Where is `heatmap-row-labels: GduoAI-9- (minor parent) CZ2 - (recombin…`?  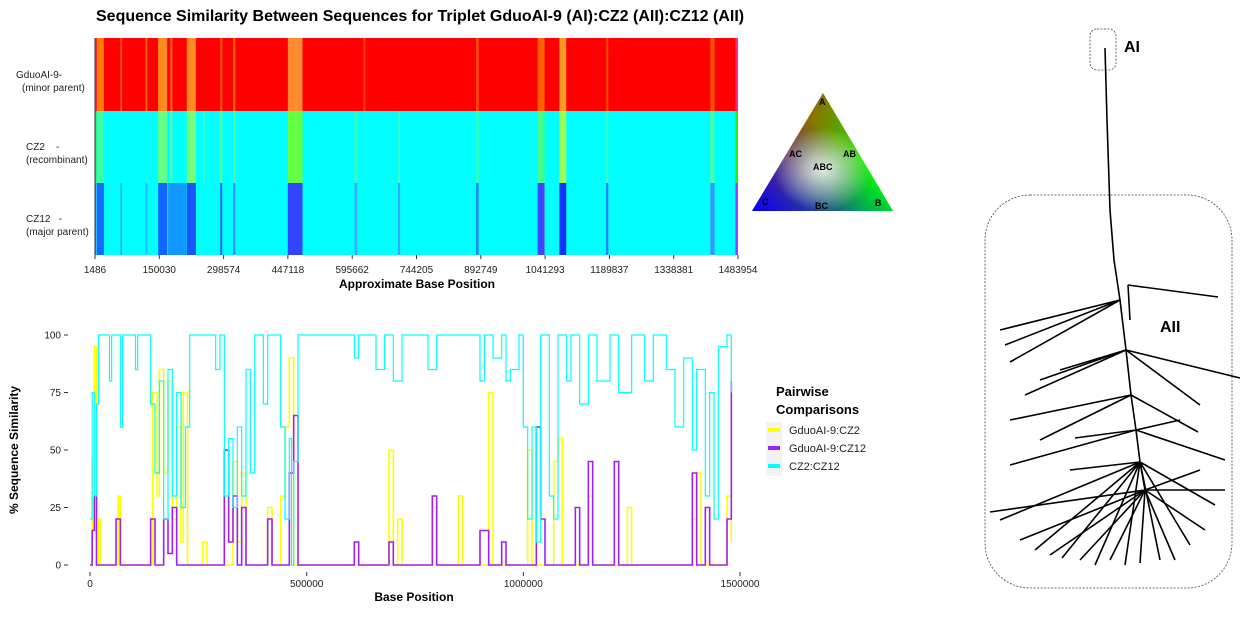
heatmap-row-labels: GduoAI-9- (minor parent) CZ2 - (recombin… is located at coordinates (52, 154).